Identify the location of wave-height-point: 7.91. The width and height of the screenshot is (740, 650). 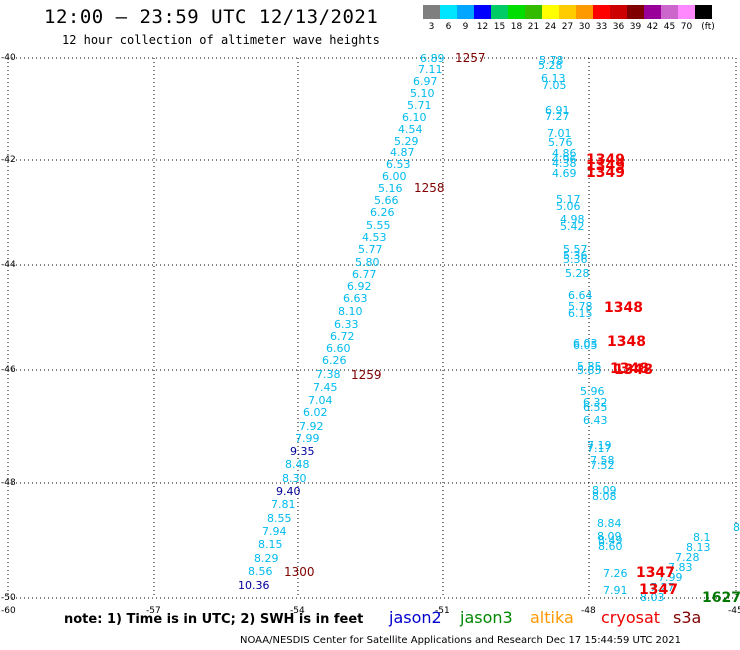
(615, 590).